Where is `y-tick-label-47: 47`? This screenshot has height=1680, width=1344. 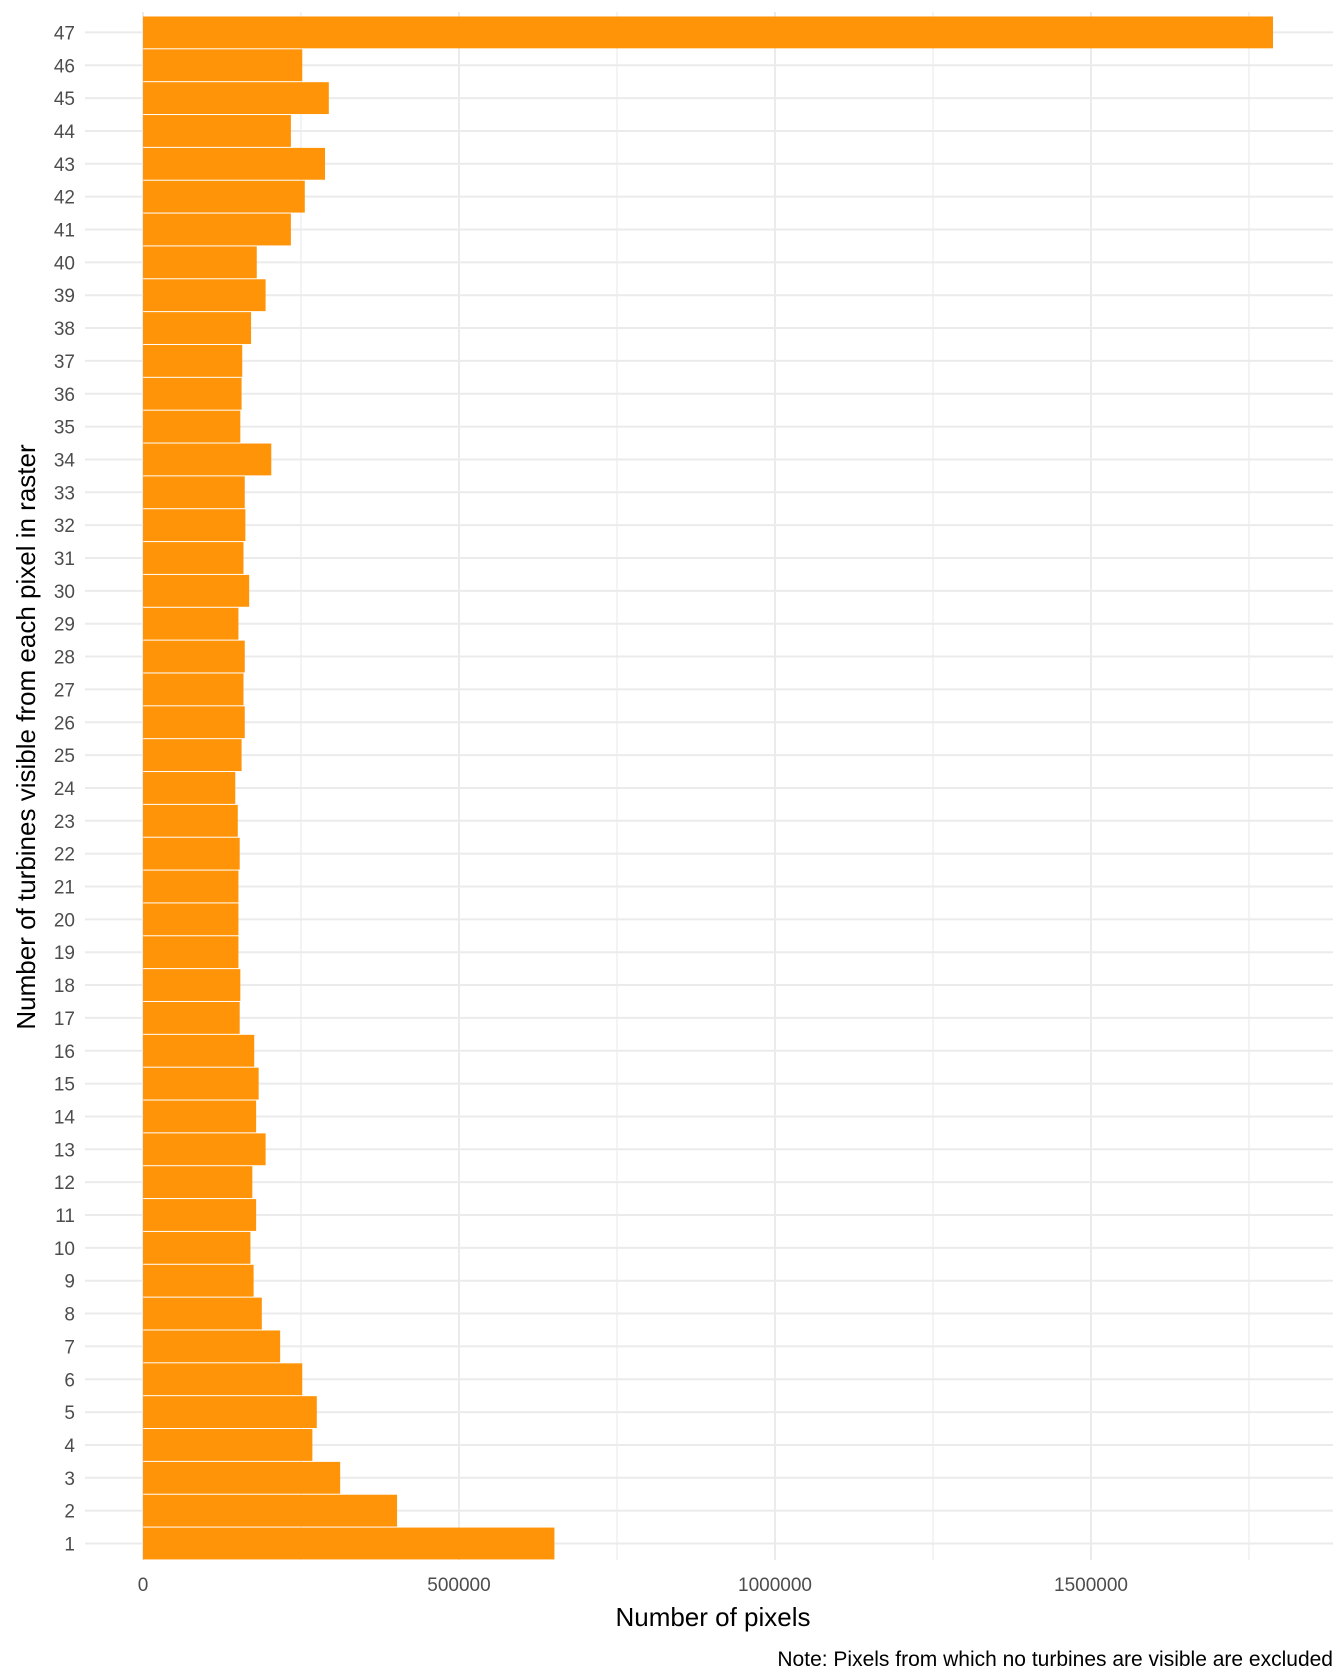
y-tick-label-47: 47 is located at coordinates (64, 33).